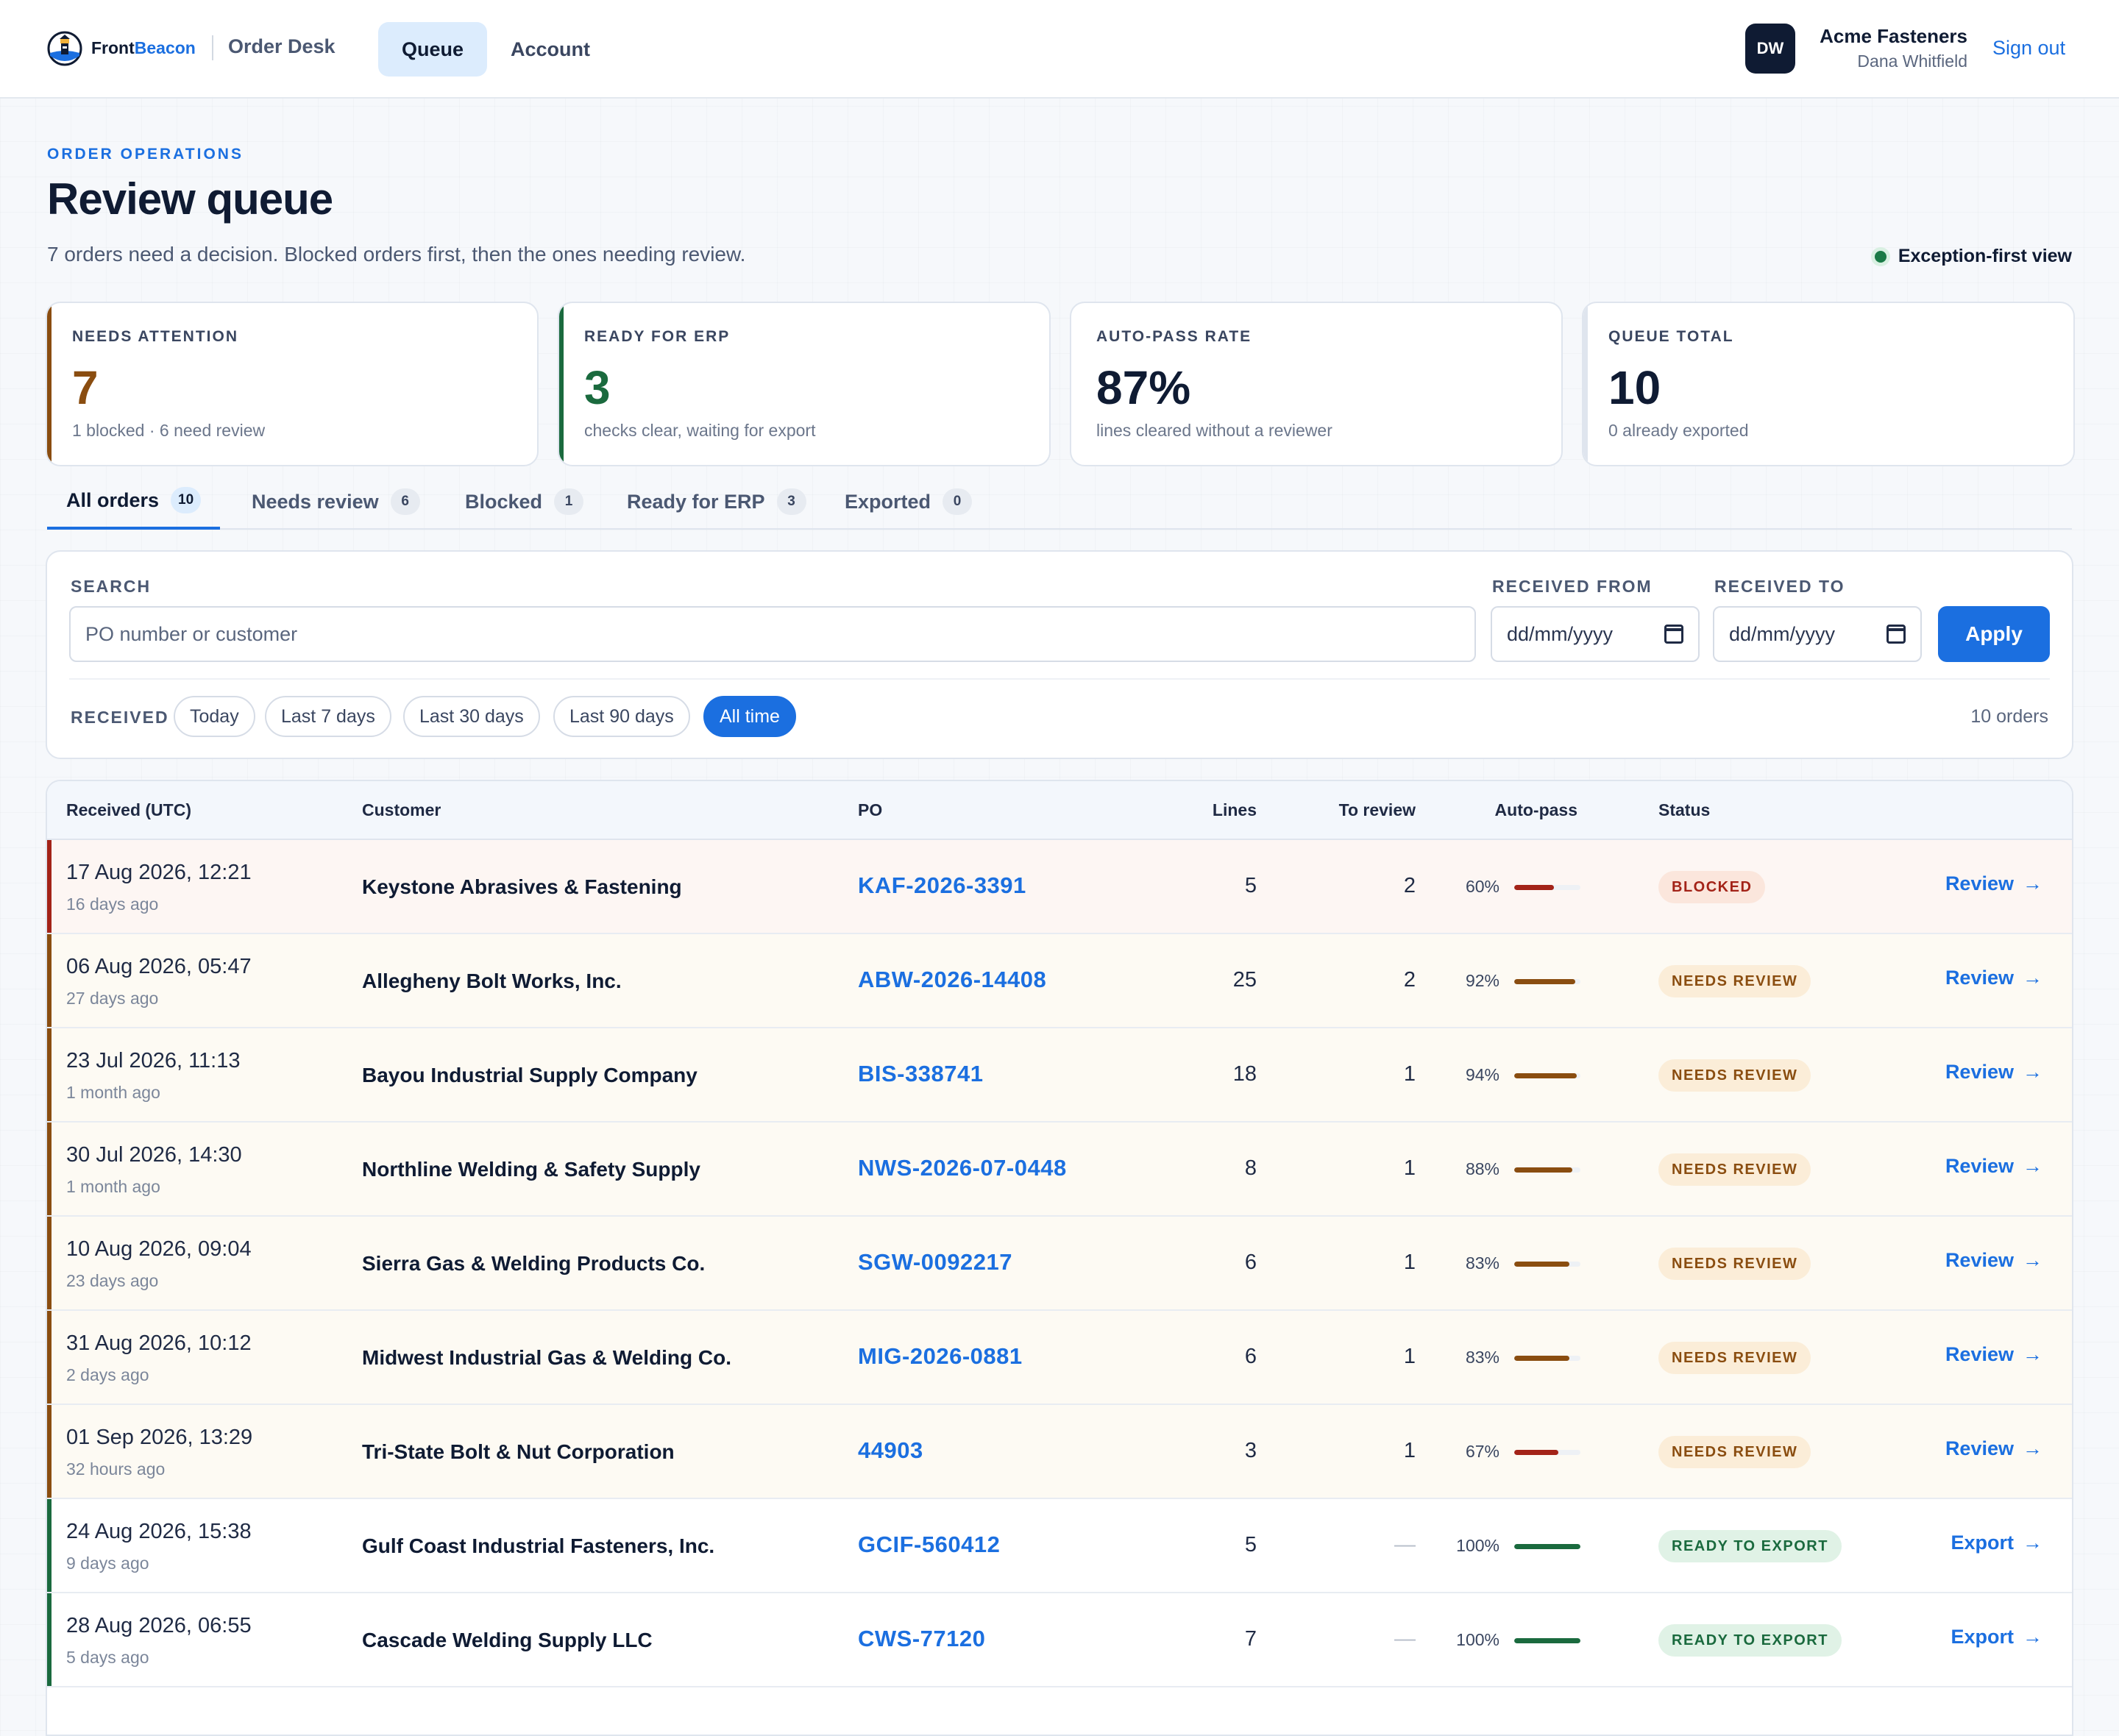  What do you see at coordinates (871, 809) in the screenshot?
I see `column-header-po: PO` at bounding box center [871, 809].